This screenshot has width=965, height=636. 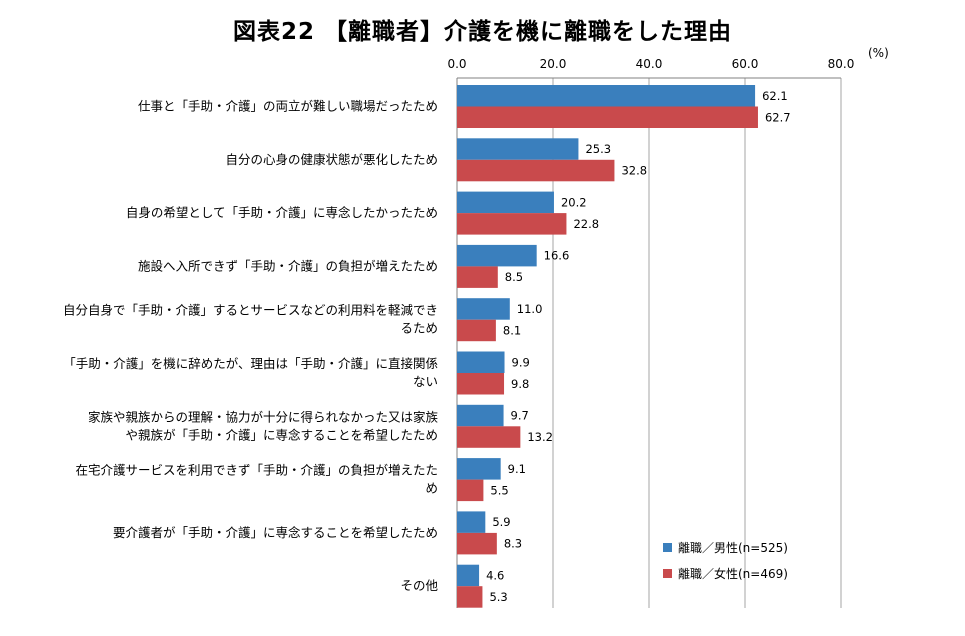 What do you see at coordinates (495, 575) in the screenshot?
I see `value-label: 4.6` at bounding box center [495, 575].